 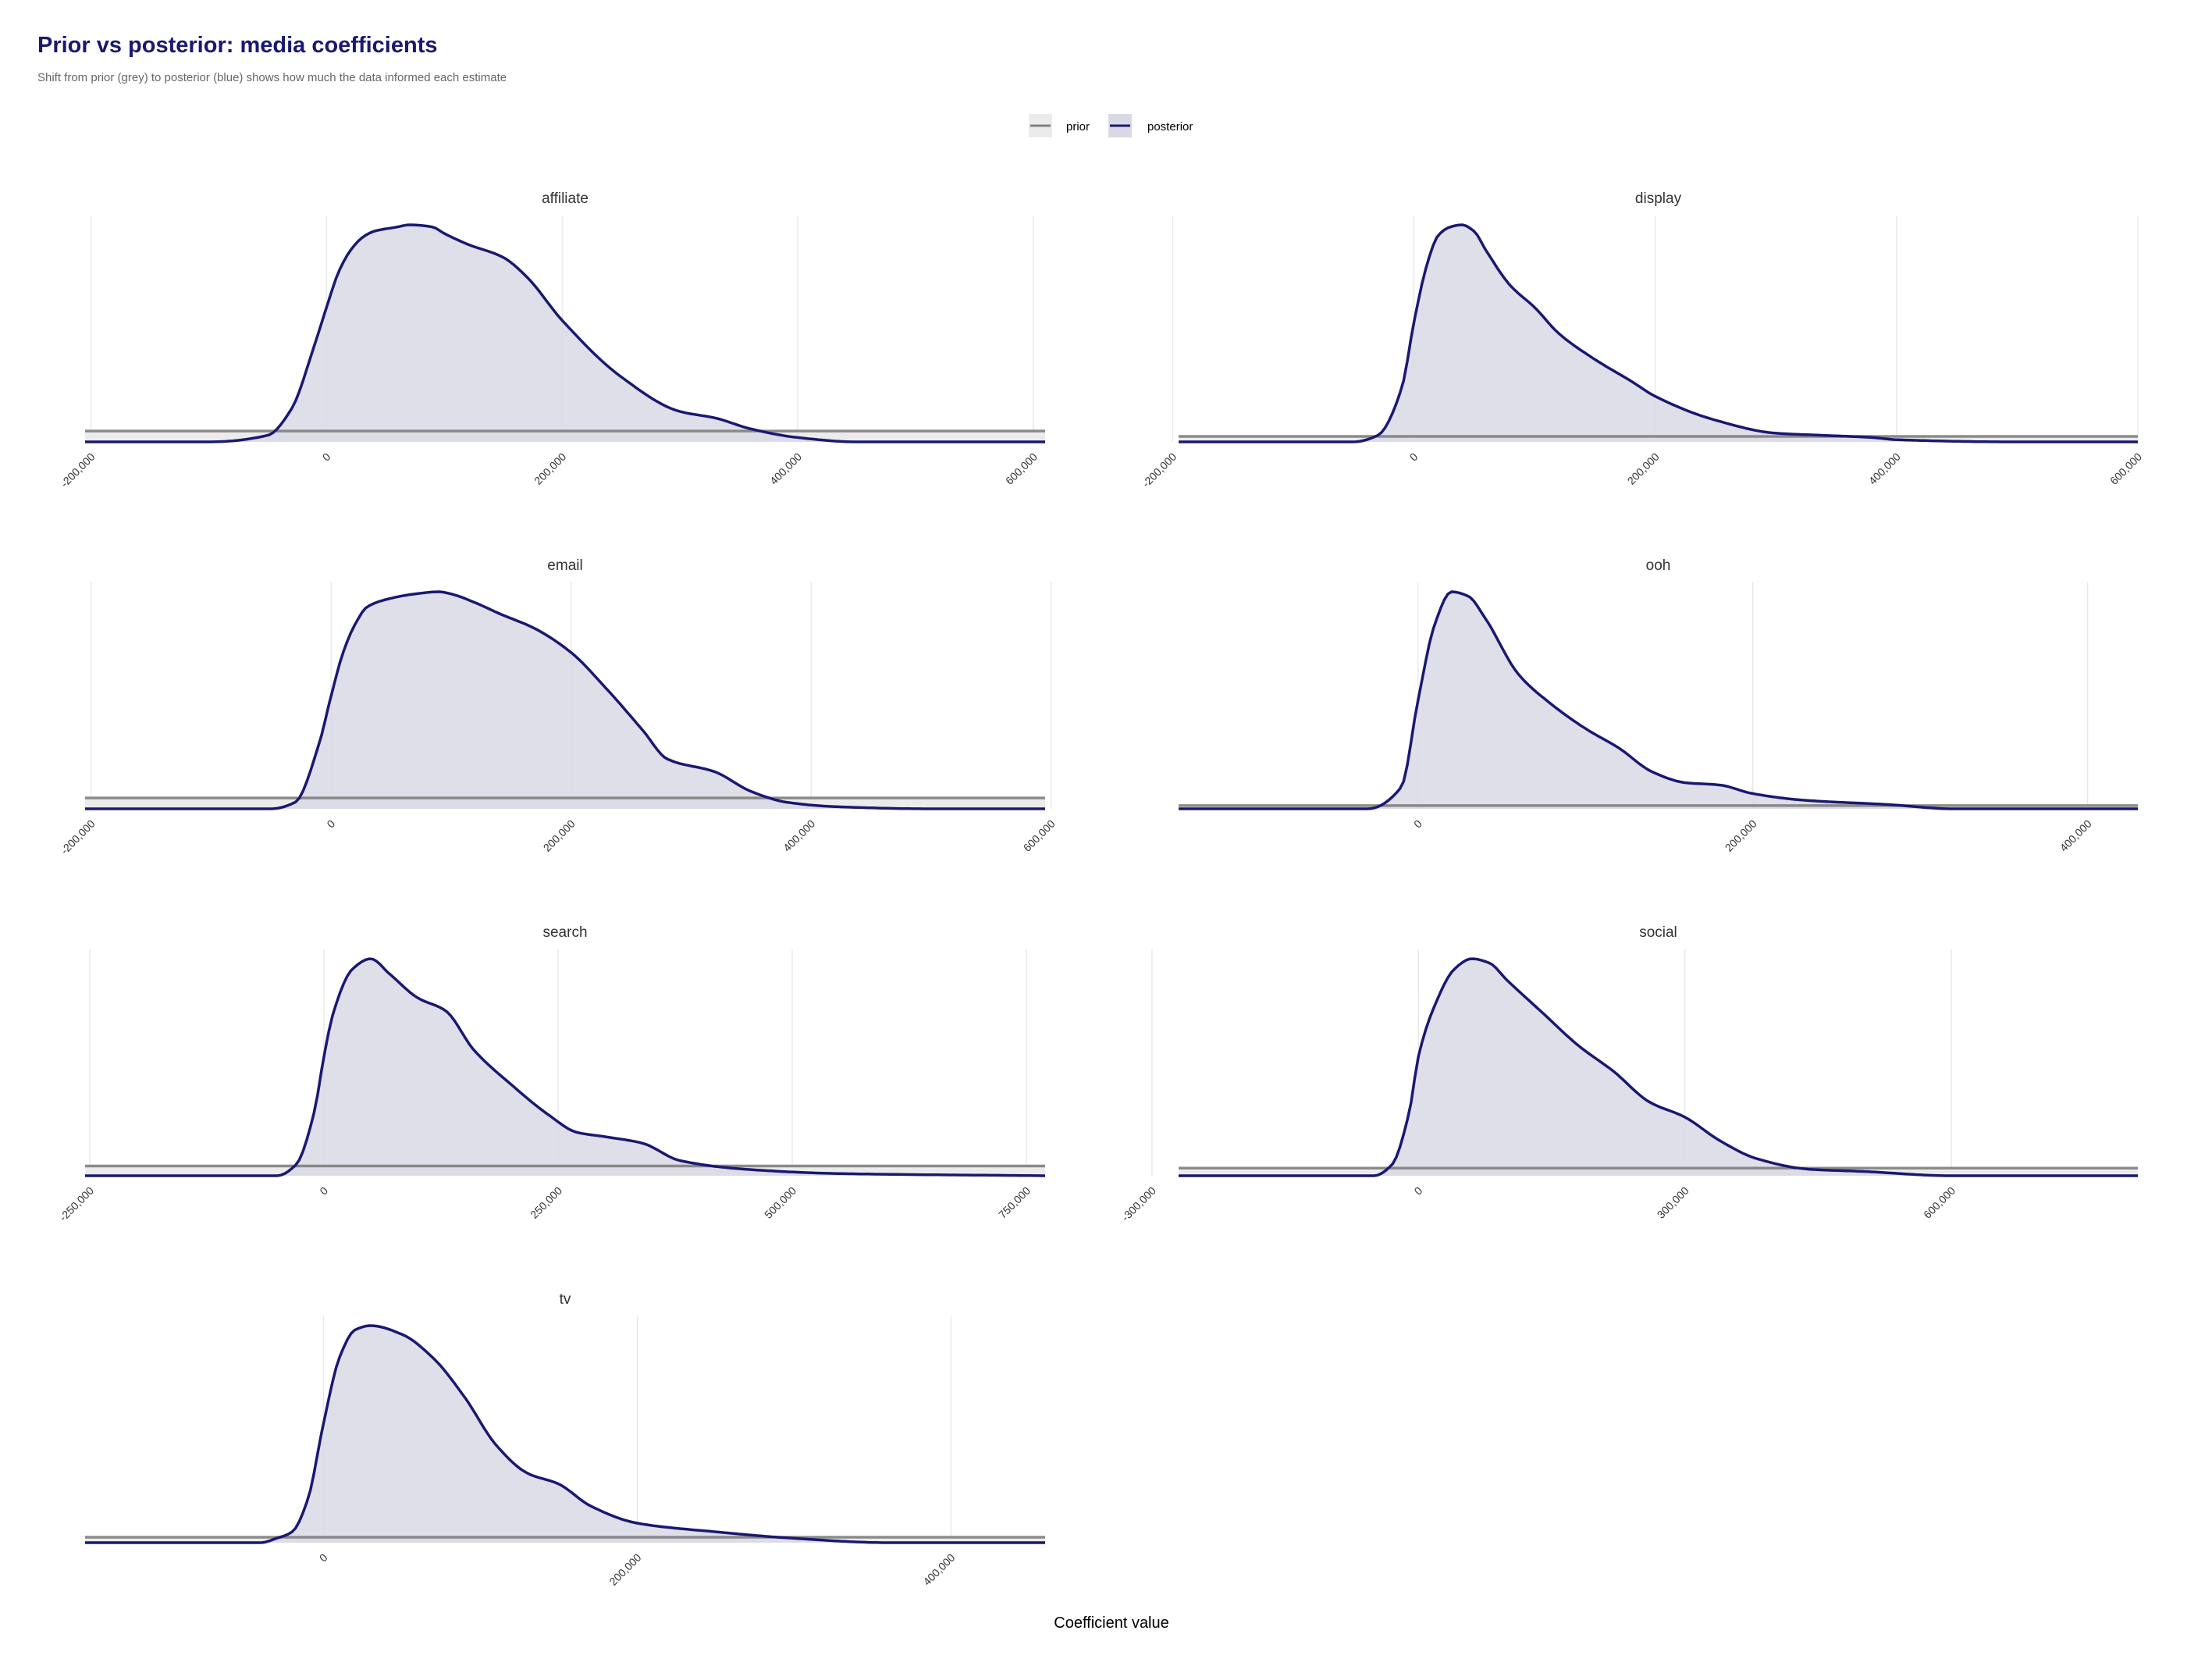 I want to click on tick-label-display-0: -200,000, so click(x=1160, y=470).